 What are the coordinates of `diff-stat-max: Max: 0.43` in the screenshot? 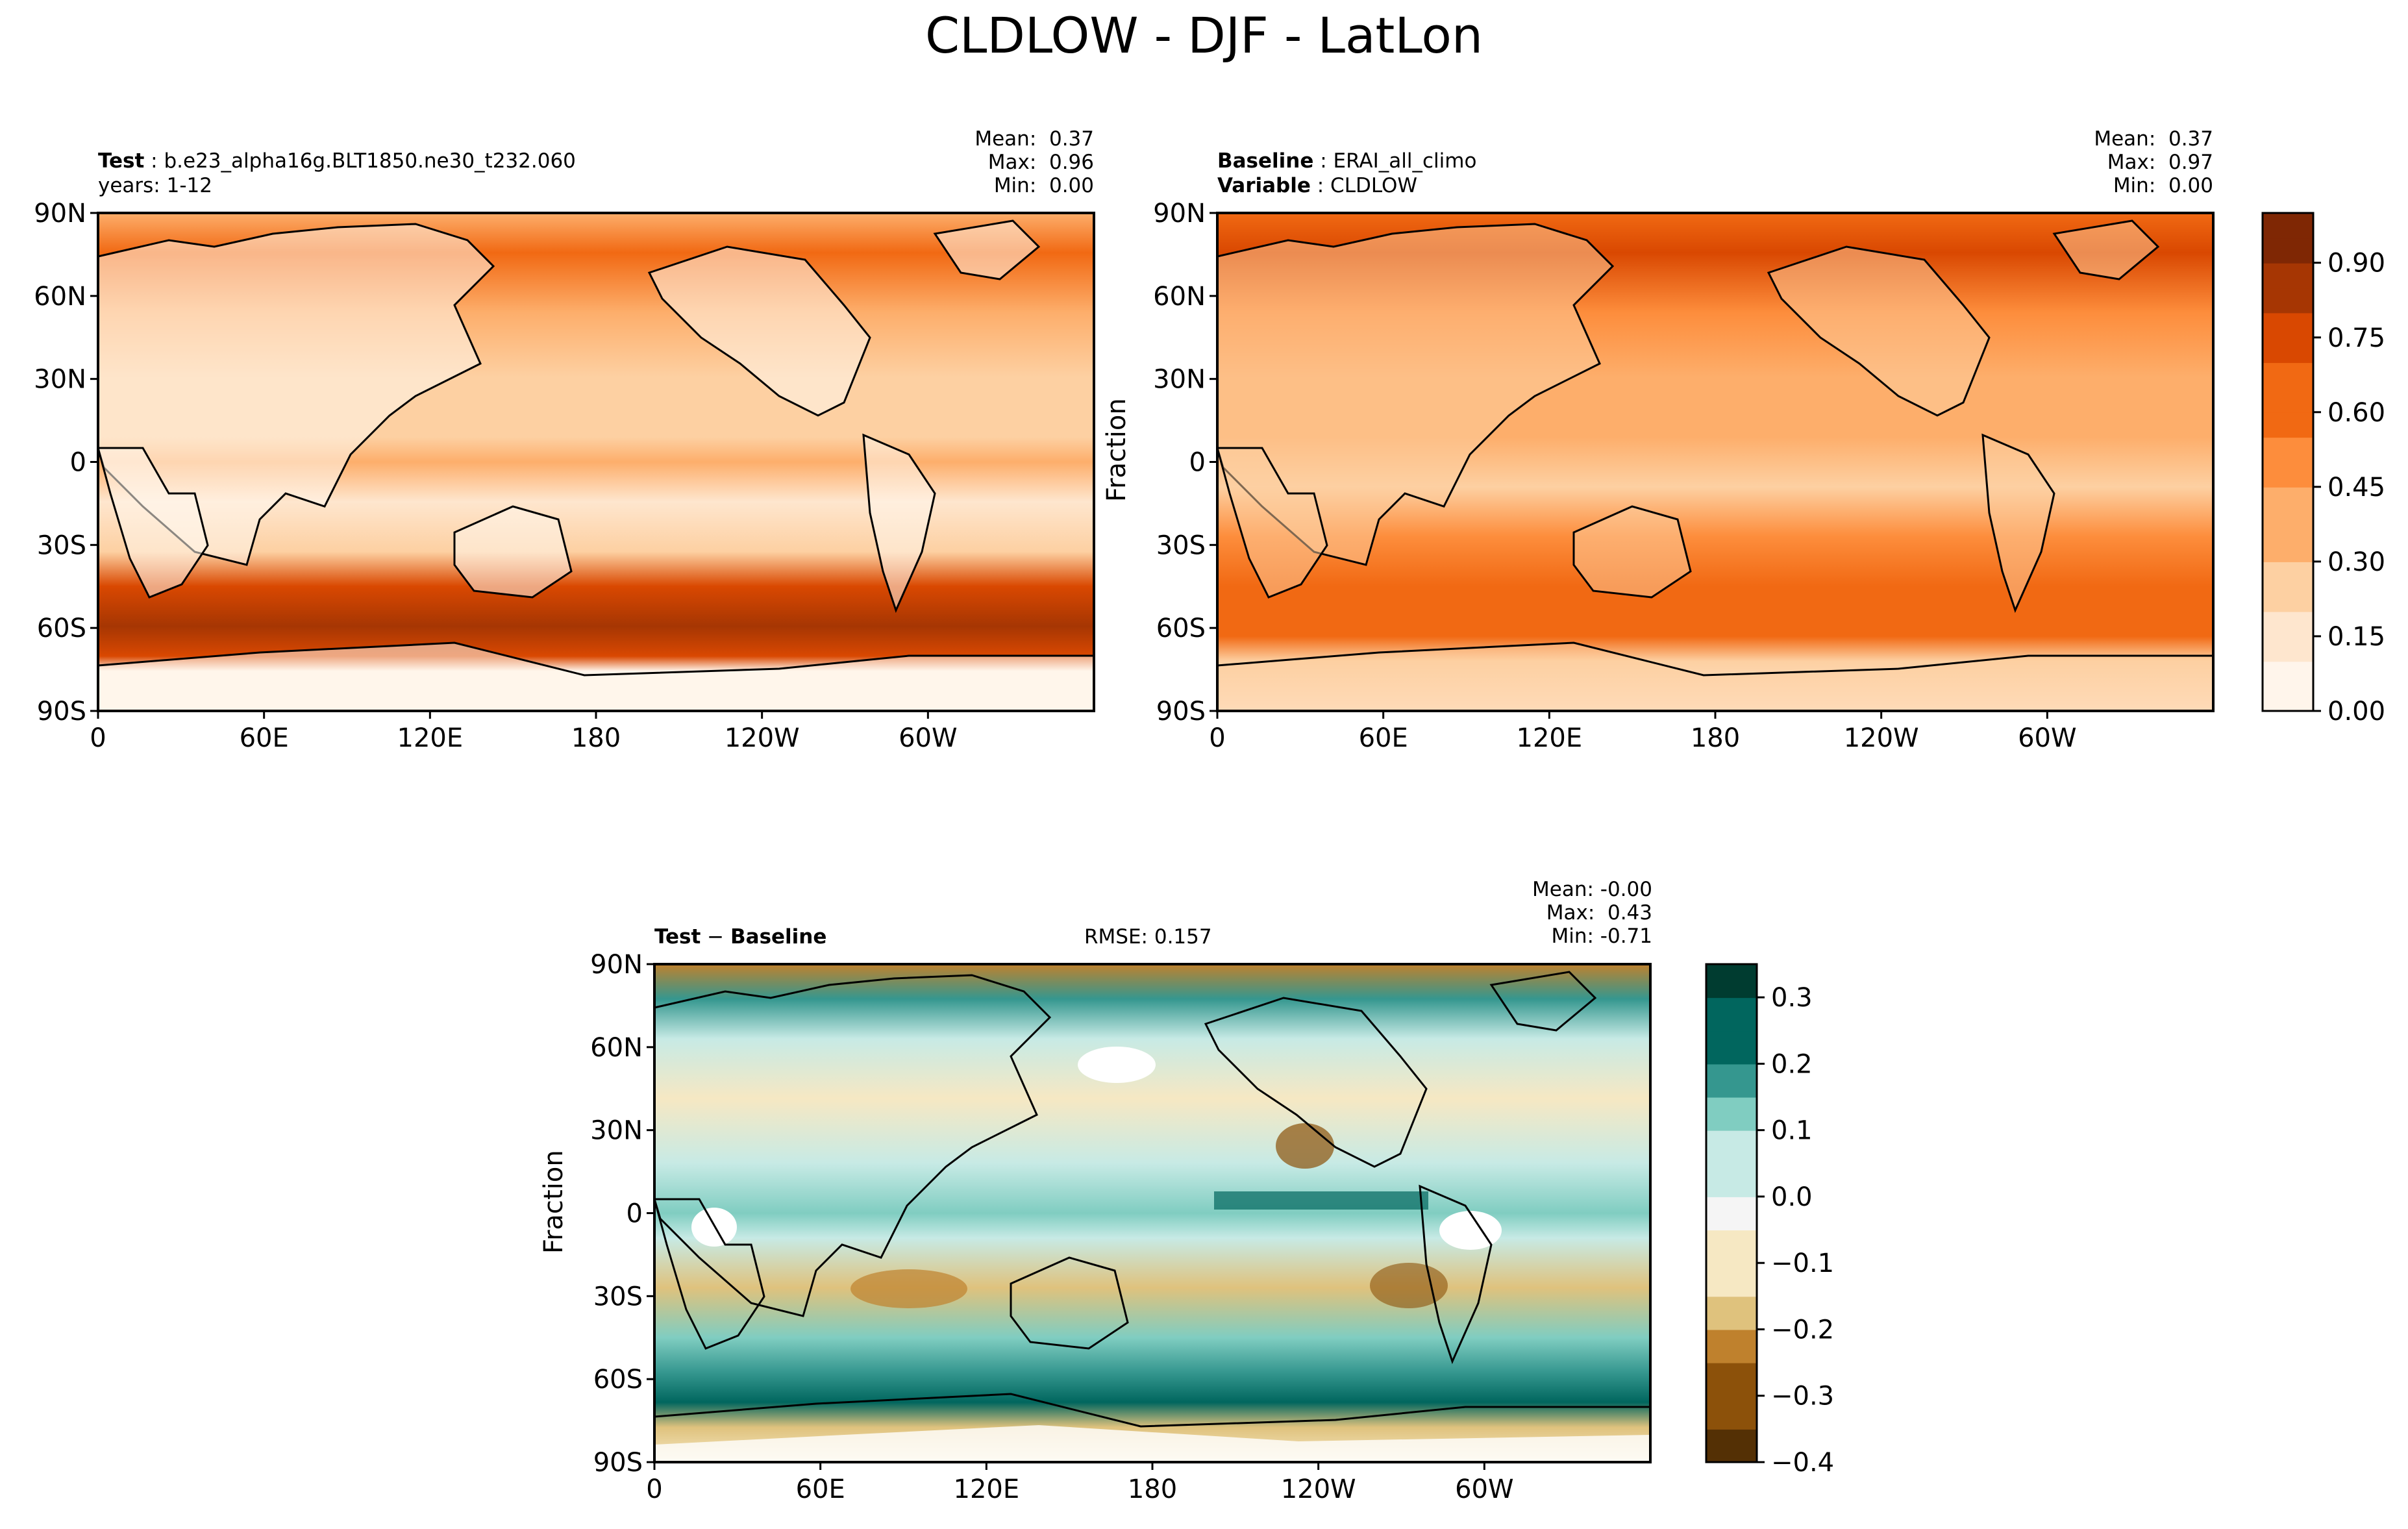 It's located at (1599, 913).